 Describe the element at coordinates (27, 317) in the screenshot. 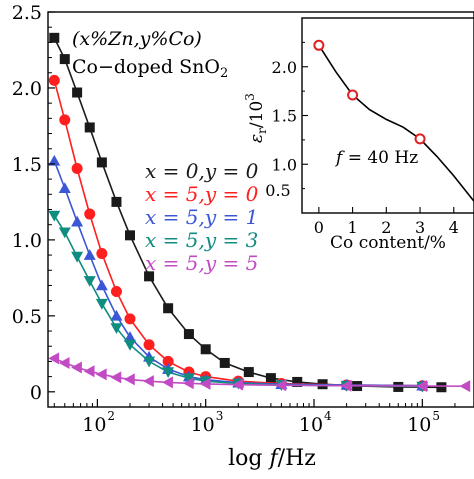

I see `y-tick-label: 0.5` at that location.